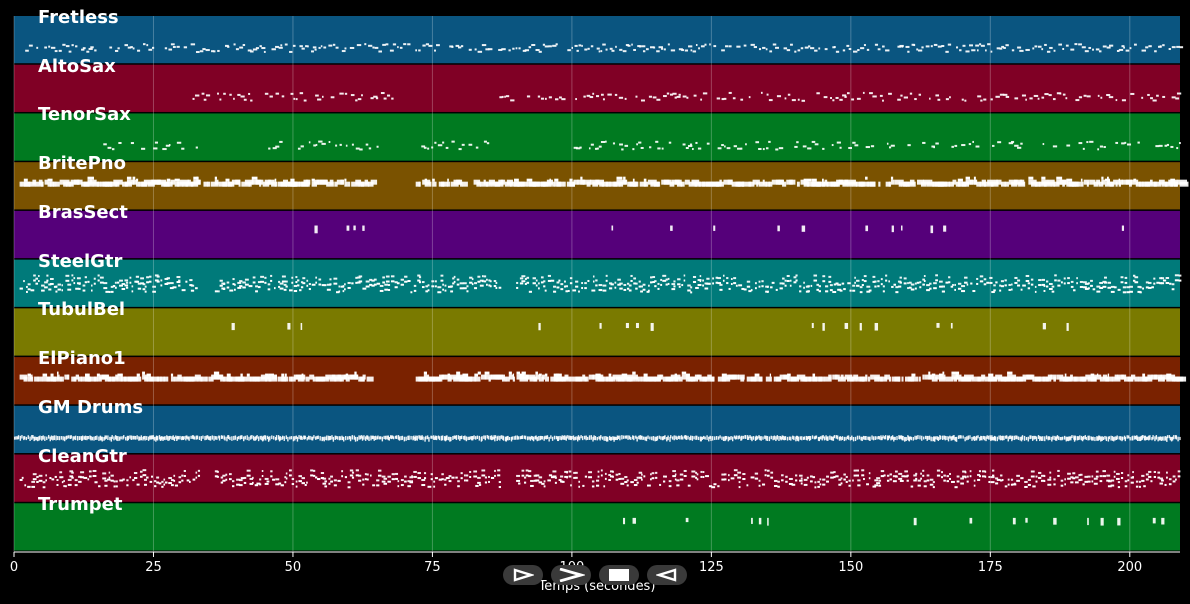 This screenshot has width=1190, height=604. What do you see at coordinates (619, 575) in the screenshot?
I see `stop-button` at bounding box center [619, 575].